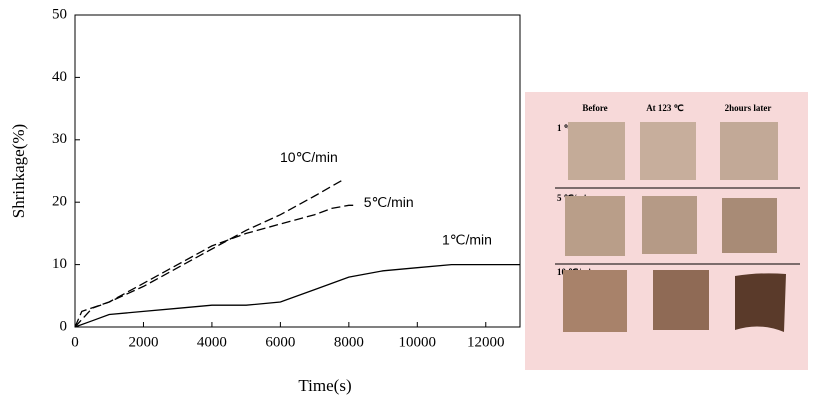  Describe the element at coordinates (324, 385) in the screenshot. I see `x-axis-label: Time(s)` at that location.